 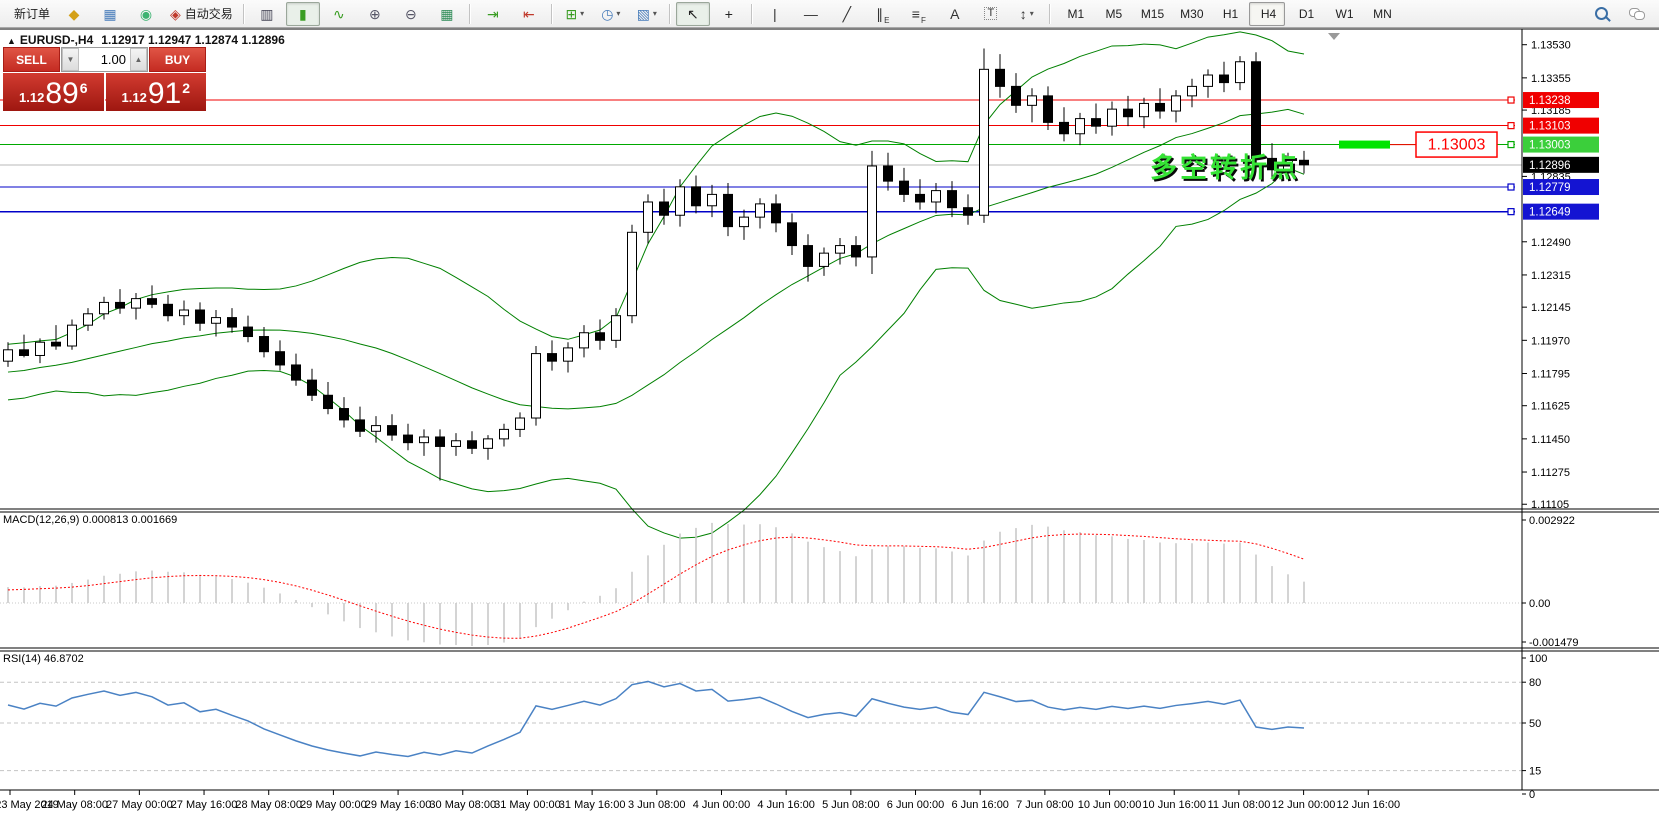 I want to click on svg-text: 10 Jun 16:00, so click(x=1174, y=805).